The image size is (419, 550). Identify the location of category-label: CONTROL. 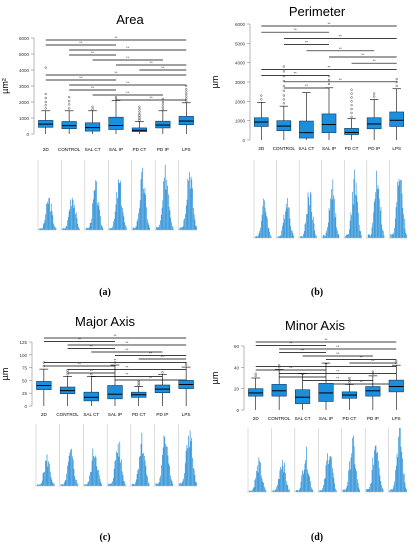
(284, 148).